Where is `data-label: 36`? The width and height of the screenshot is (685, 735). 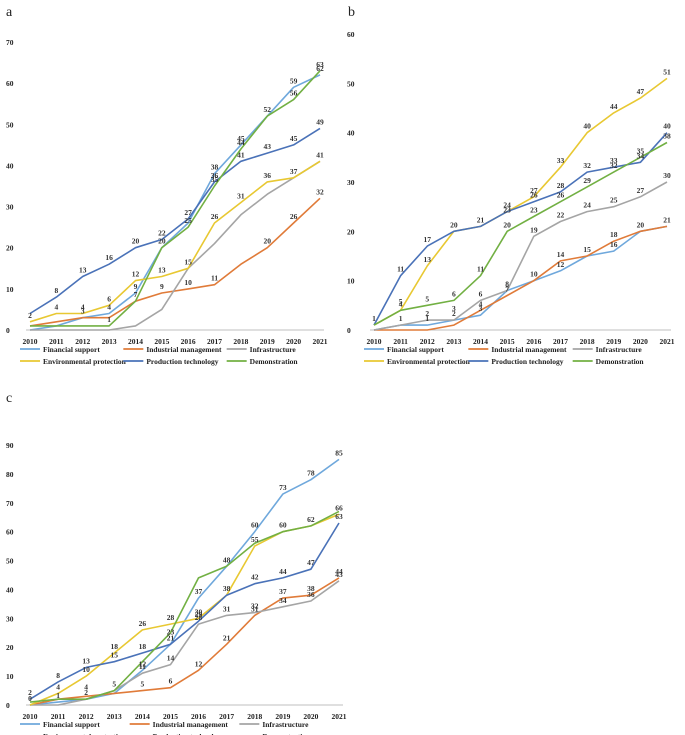
data-label: 36 is located at coordinates (268, 175).